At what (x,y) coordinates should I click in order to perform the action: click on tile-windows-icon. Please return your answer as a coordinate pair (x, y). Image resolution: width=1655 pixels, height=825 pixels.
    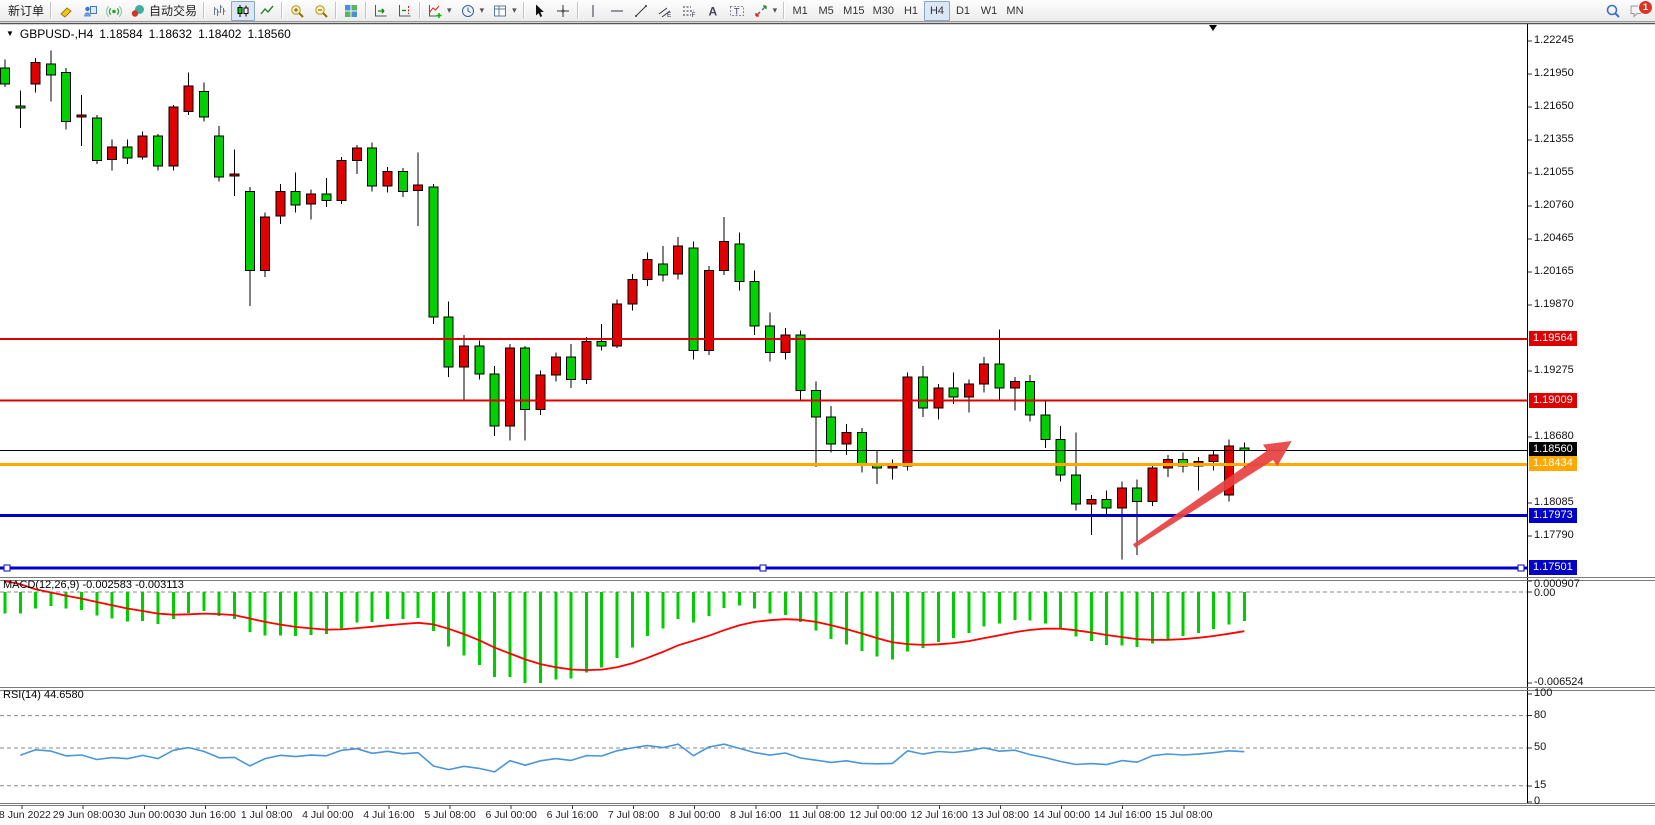
    Looking at the image, I should click on (351, 11).